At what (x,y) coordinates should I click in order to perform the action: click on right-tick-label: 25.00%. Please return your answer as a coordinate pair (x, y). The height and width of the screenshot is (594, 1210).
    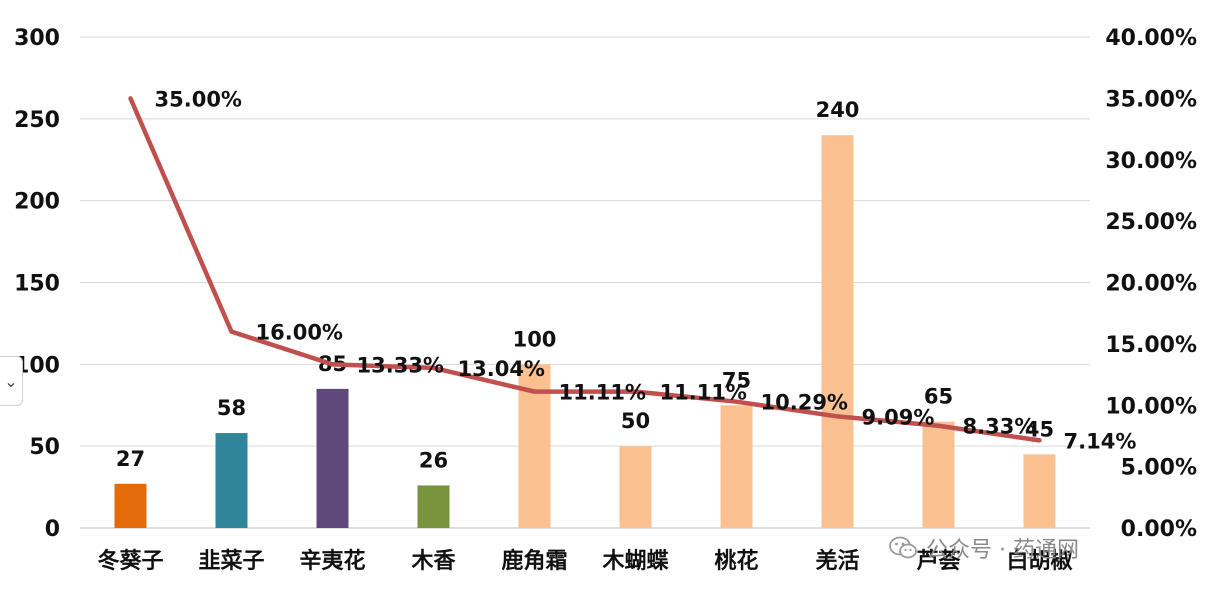
    Looking at the image, I should click on (1151, 222).